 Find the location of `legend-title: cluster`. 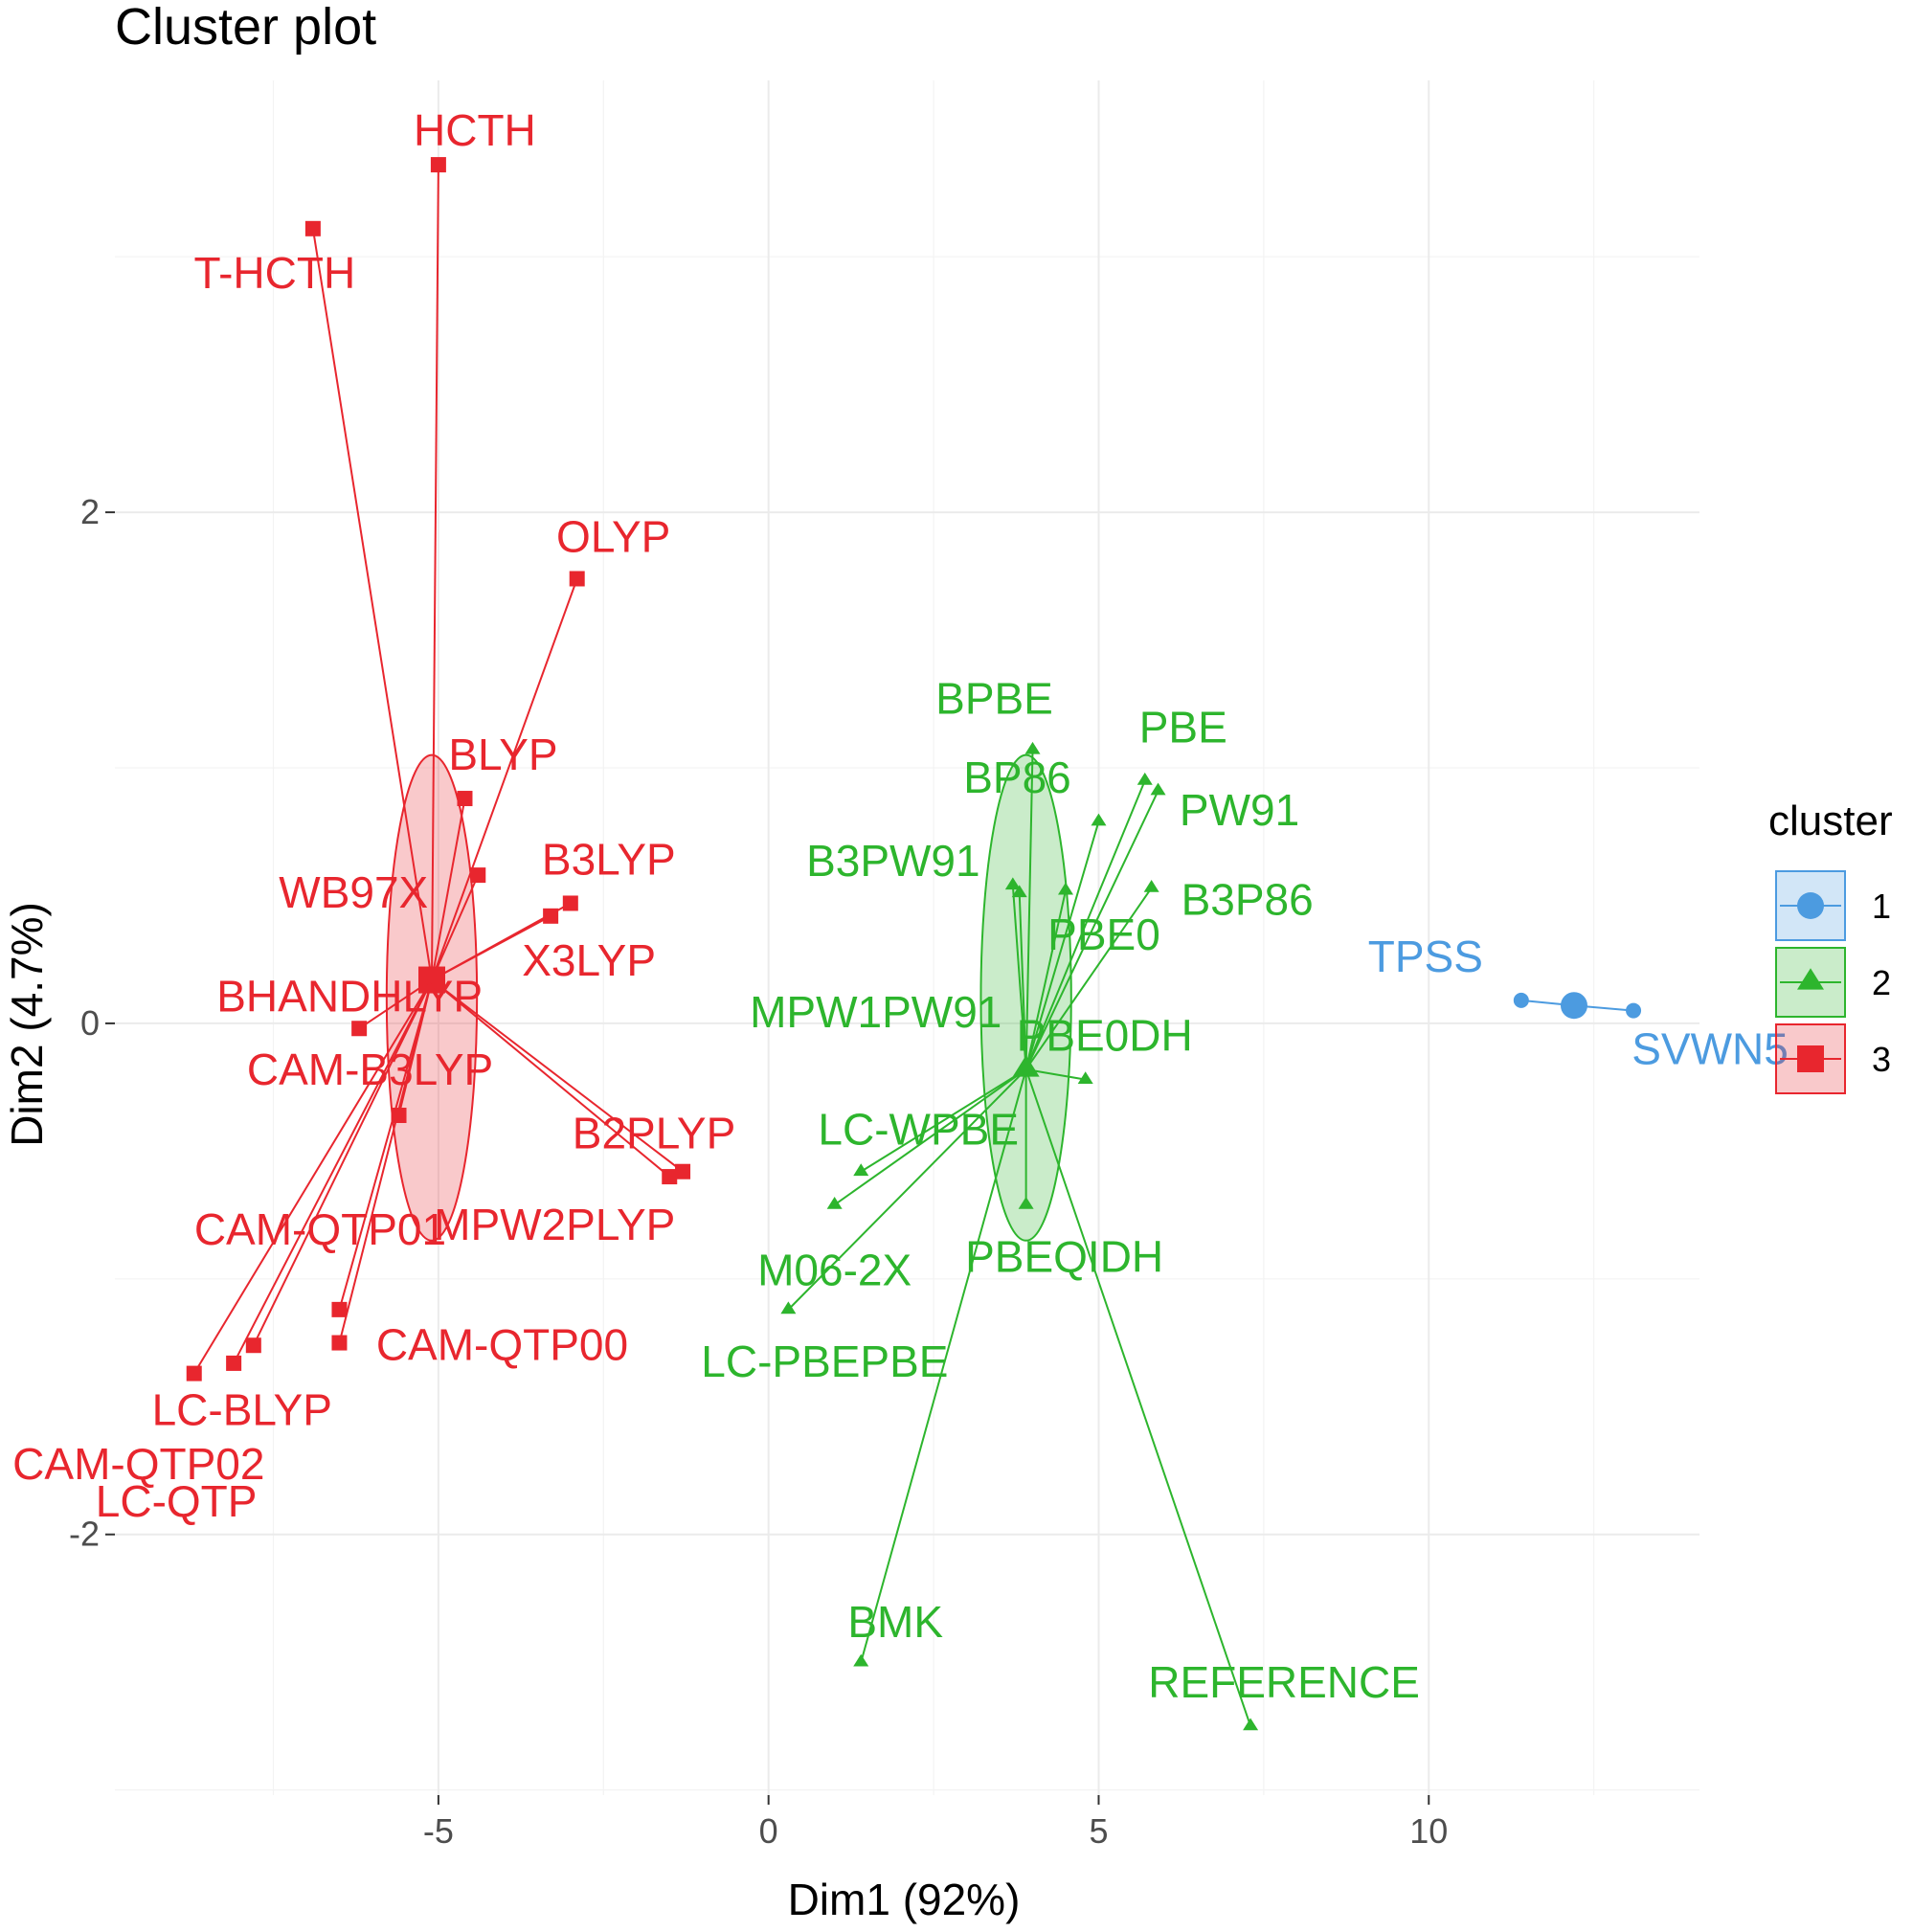

legend-title: cluster is located at coordinates (1831, 821).